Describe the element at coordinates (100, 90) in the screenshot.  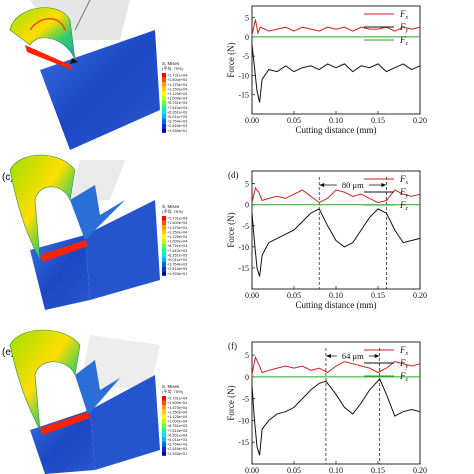
I see `workpiece-block` at that location.